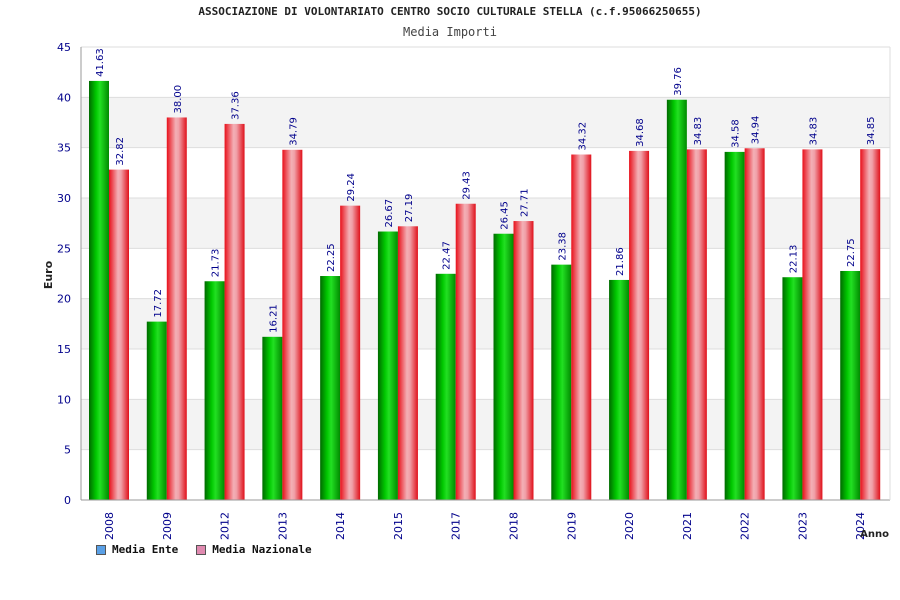  Describe the element at coordinates (48, 274) in the screenshot. I see `y-axis-label: Euro` at that location.